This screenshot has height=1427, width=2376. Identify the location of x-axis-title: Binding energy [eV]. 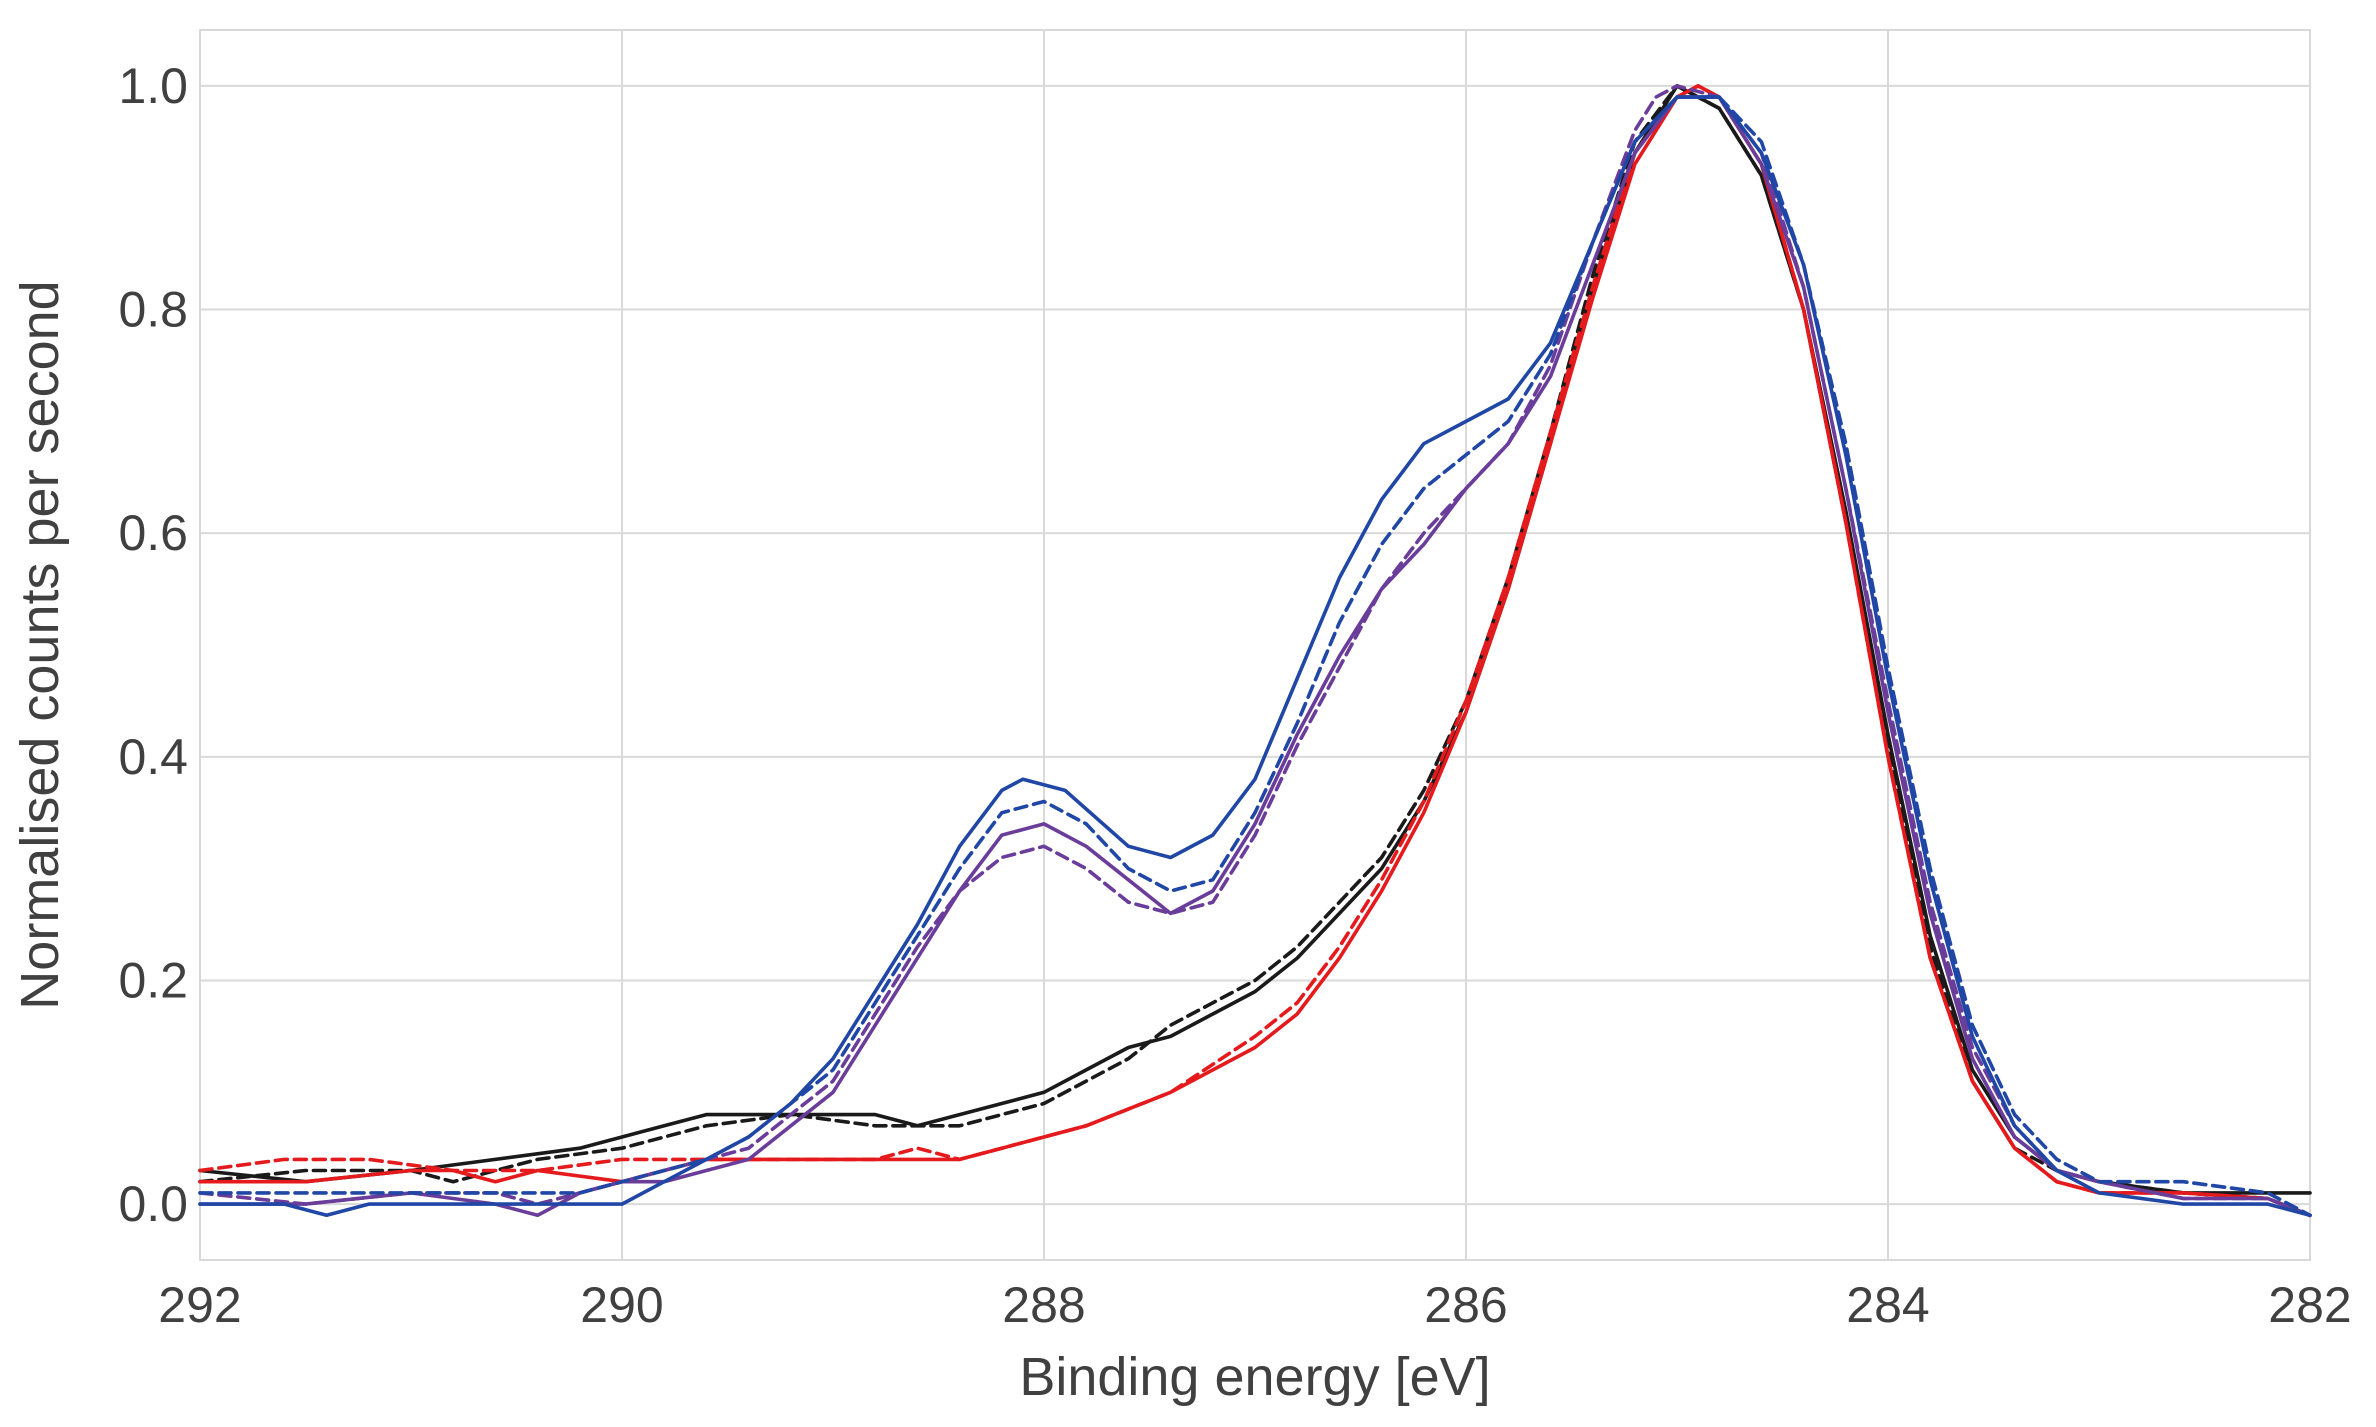
(1254, 1377).